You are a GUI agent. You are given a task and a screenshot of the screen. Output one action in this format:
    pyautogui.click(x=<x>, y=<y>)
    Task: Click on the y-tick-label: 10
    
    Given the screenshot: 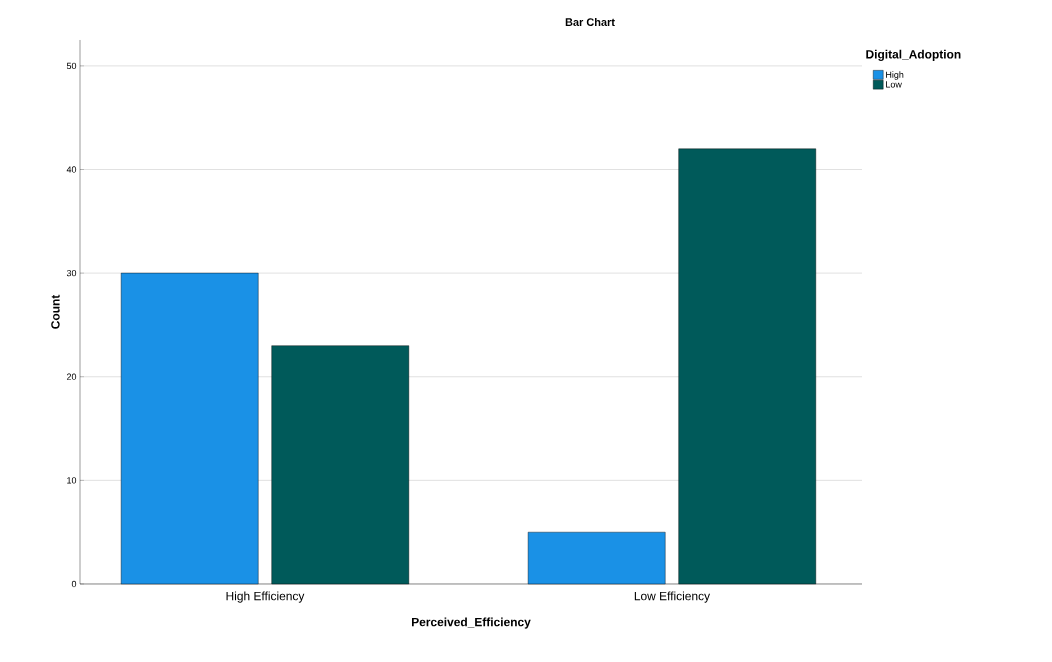 What is the action you would take?
    pyautogui.click(x=72, y=480)
    